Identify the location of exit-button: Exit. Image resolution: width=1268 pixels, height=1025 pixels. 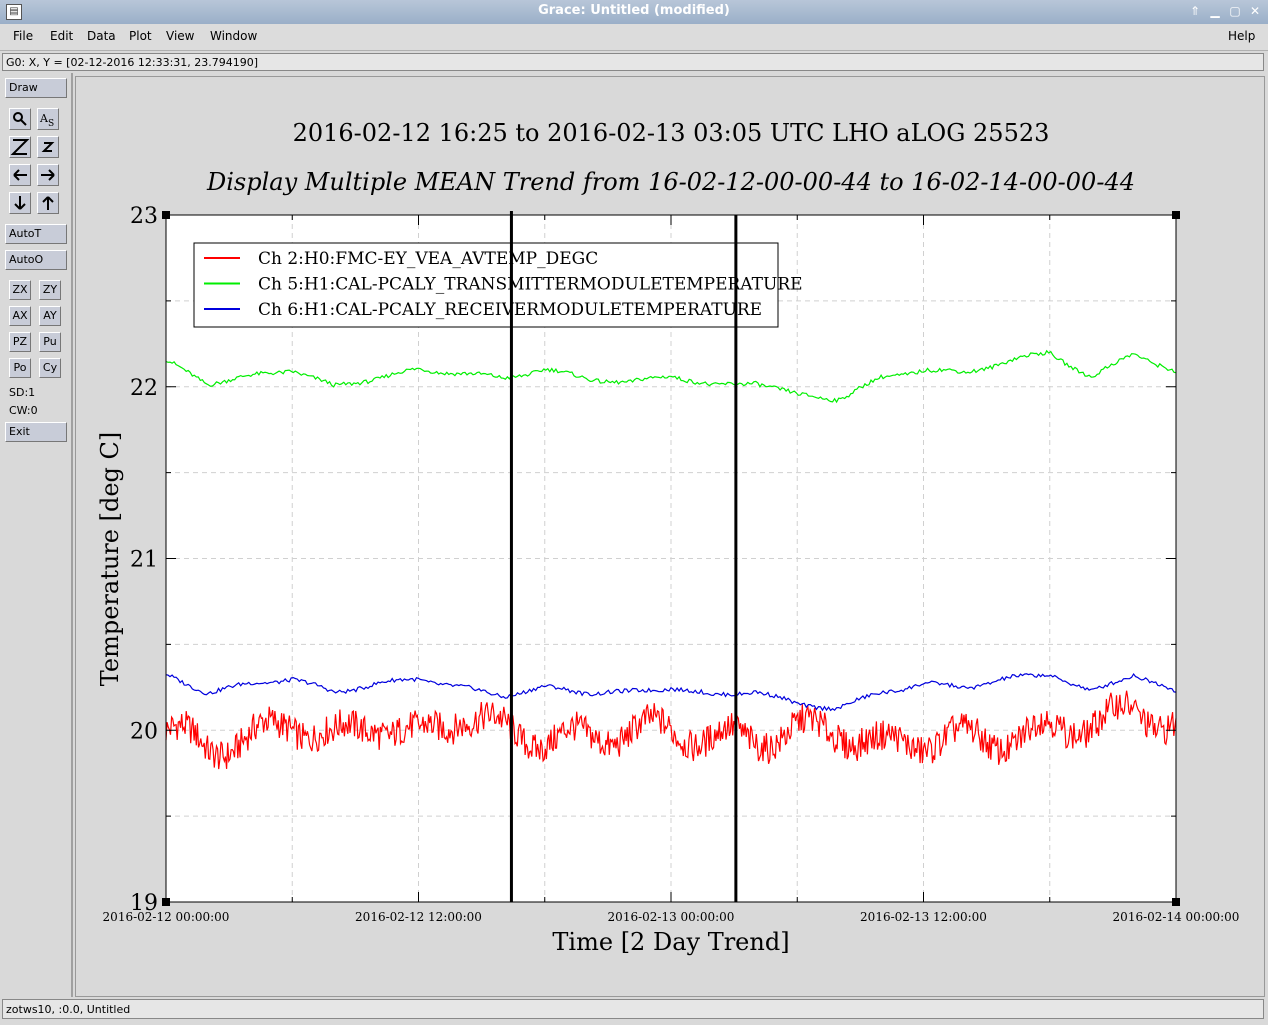
(36, 432).